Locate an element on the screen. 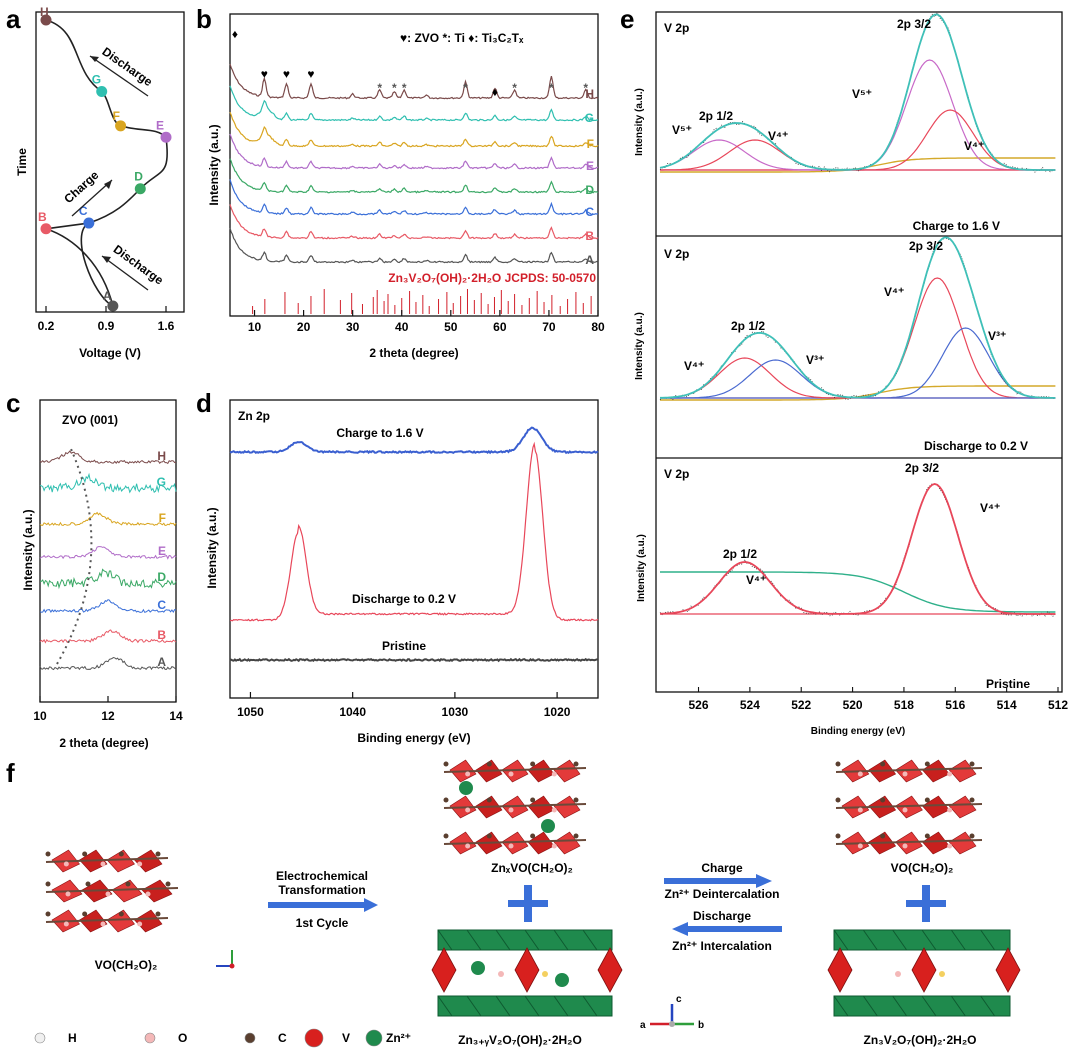 The width and height of the screenshot is (1080, 1054). c-trace-A is located at coordinates (108, 663).